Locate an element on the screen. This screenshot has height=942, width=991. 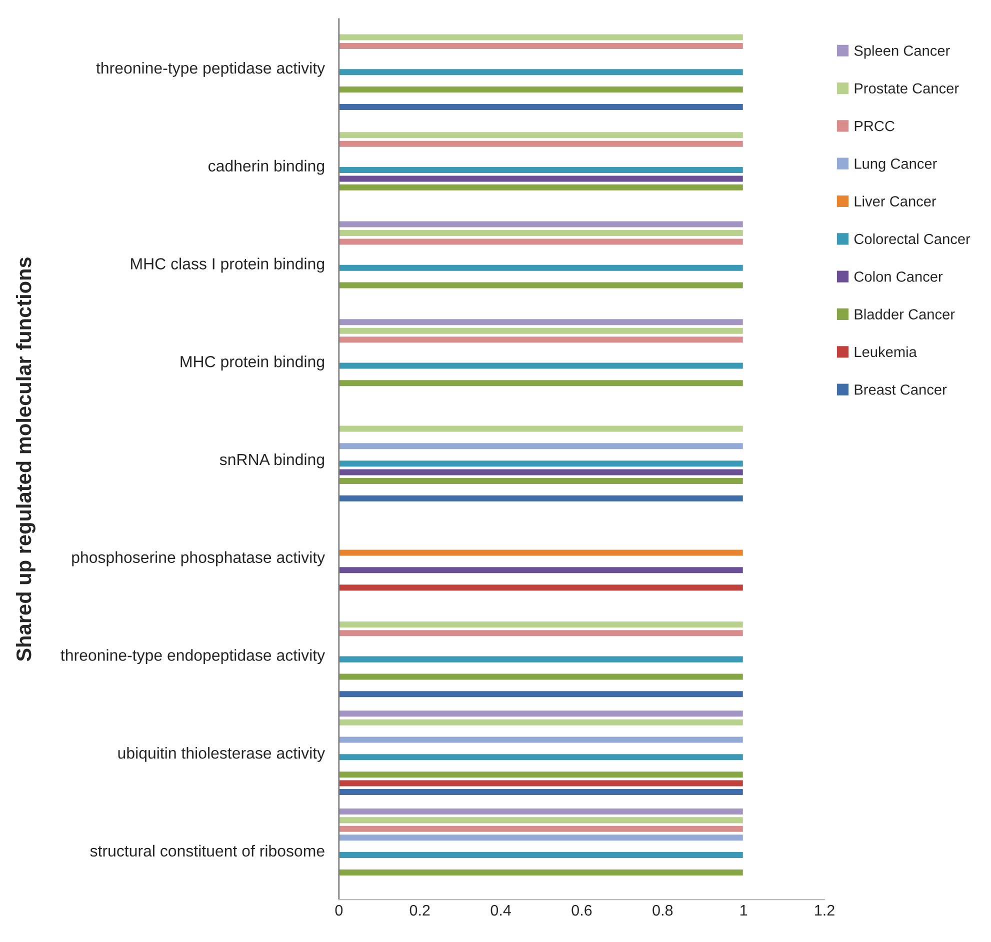
legend-label: Leukemia is located at coordinates (885, 352).